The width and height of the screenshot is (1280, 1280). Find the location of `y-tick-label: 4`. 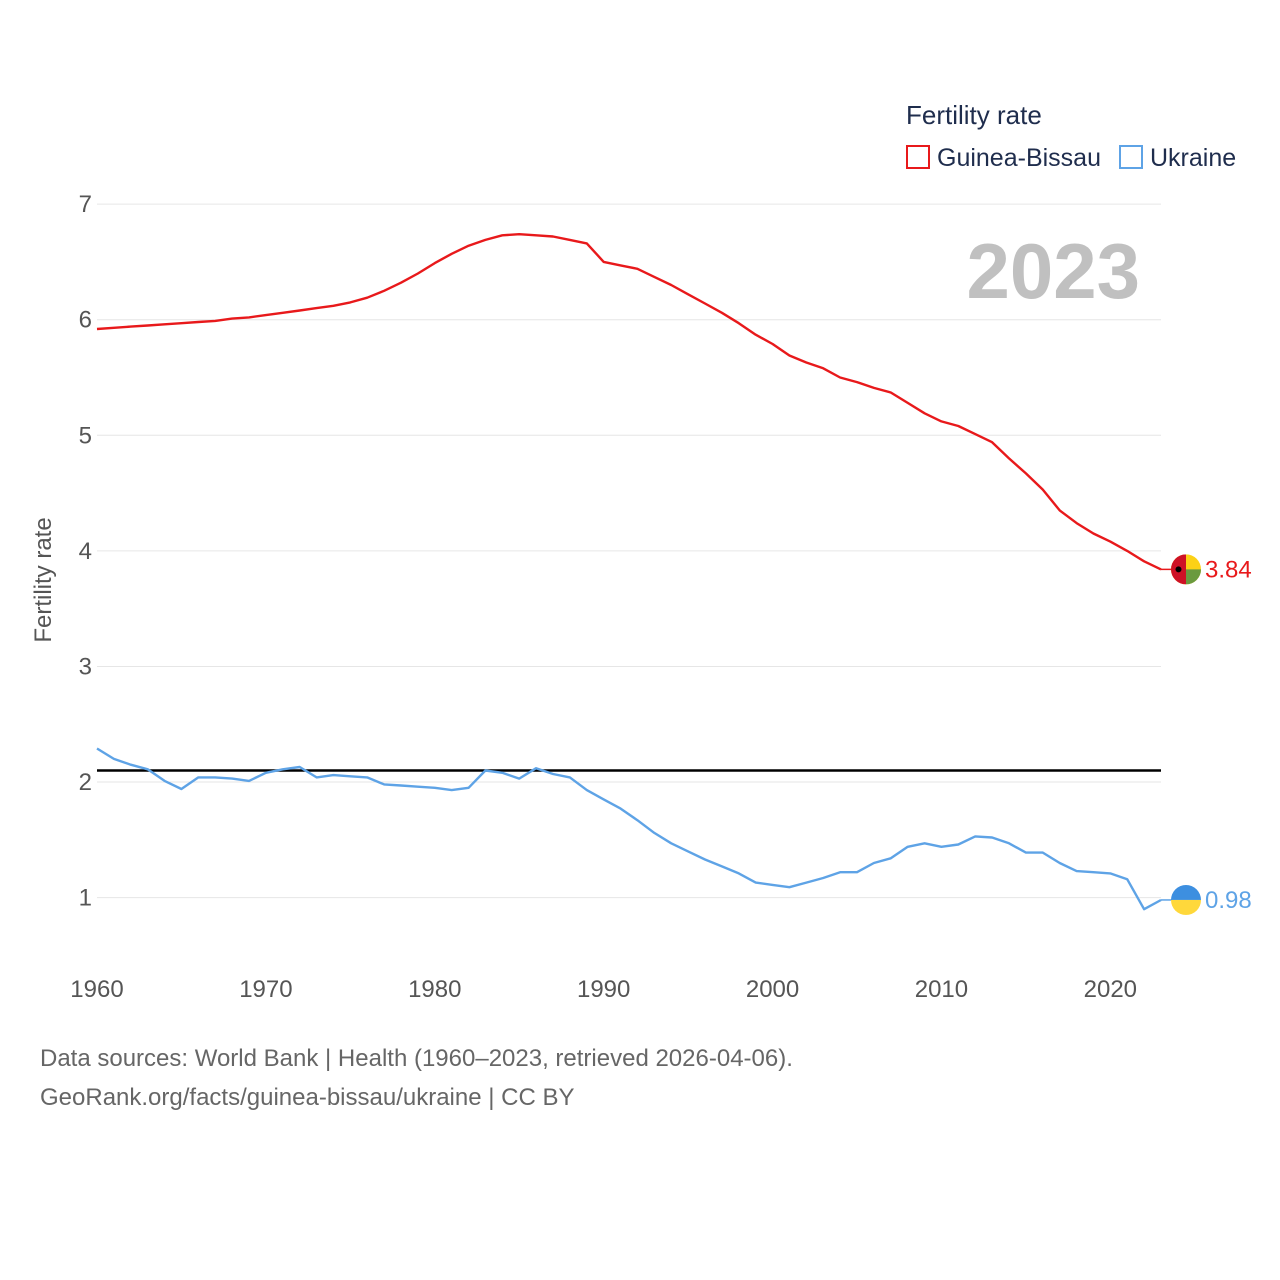

y-tick-label: 4 is located at coordinates (85, 551).